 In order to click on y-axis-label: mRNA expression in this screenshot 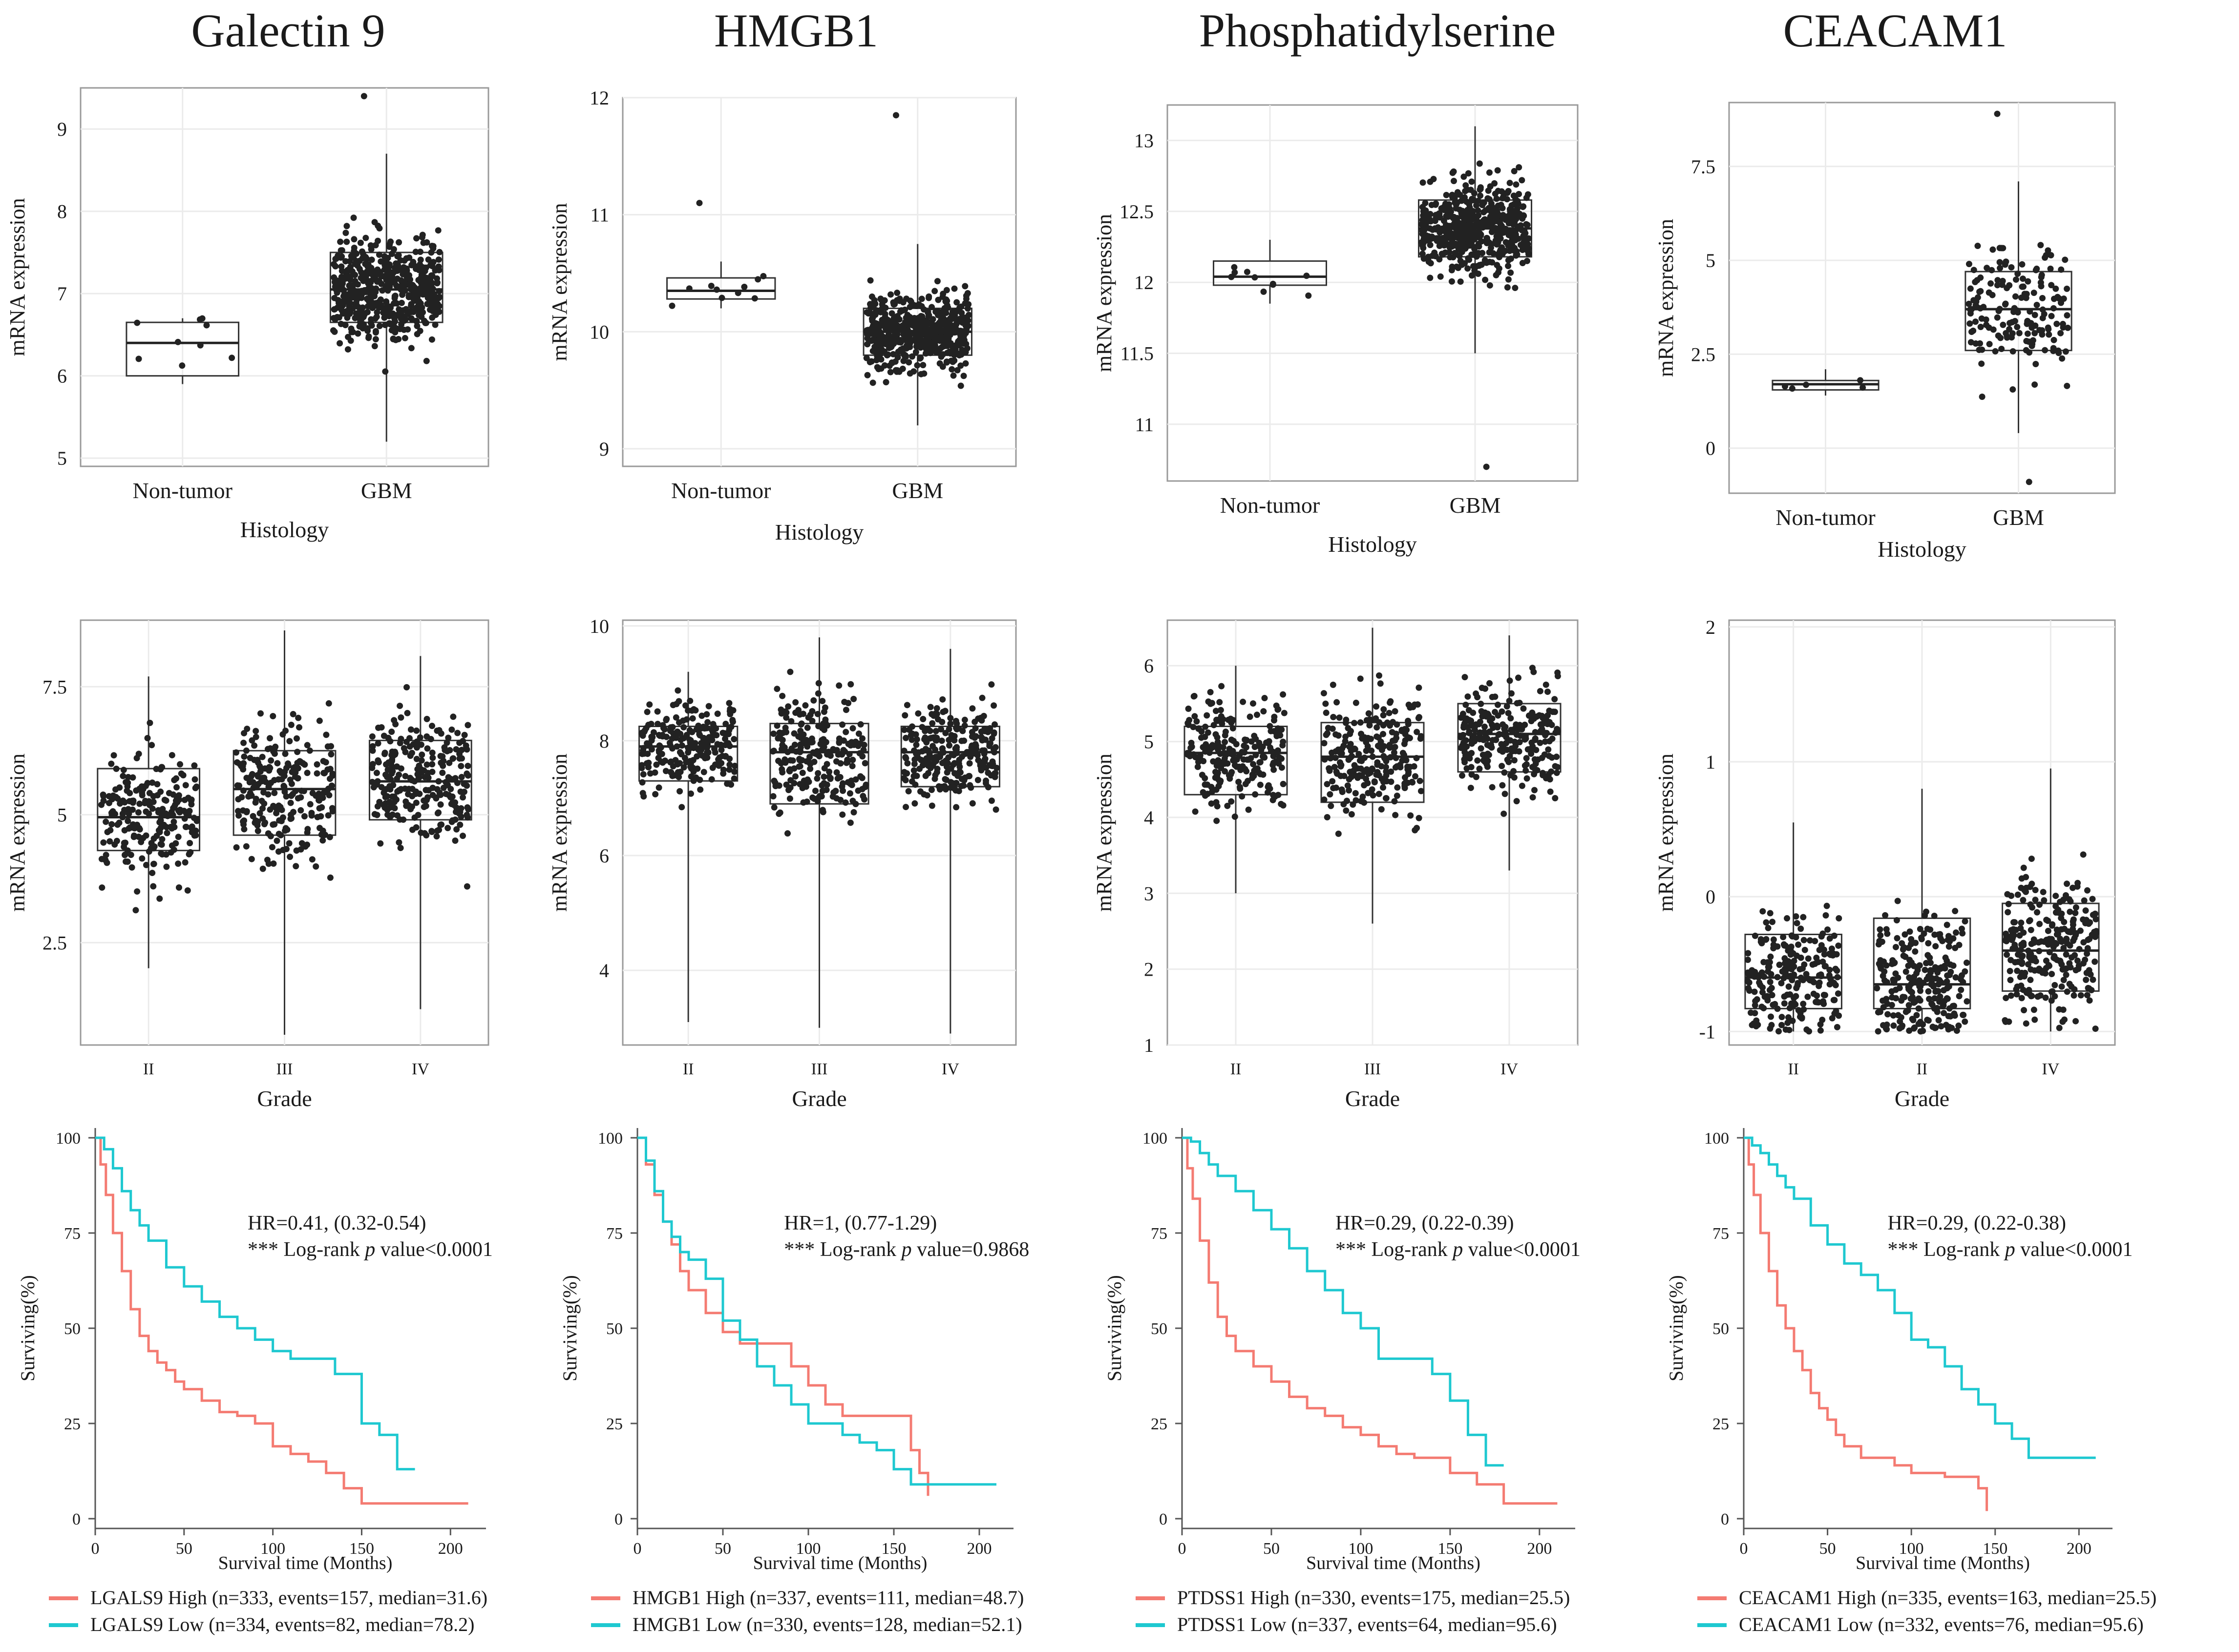, I will do `click(559, 282)`.